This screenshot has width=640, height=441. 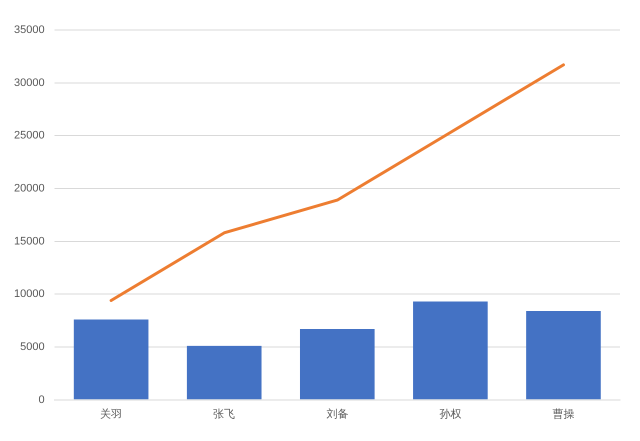 I want to click on y-tick-label: 20000, so click(x=29, y=188).